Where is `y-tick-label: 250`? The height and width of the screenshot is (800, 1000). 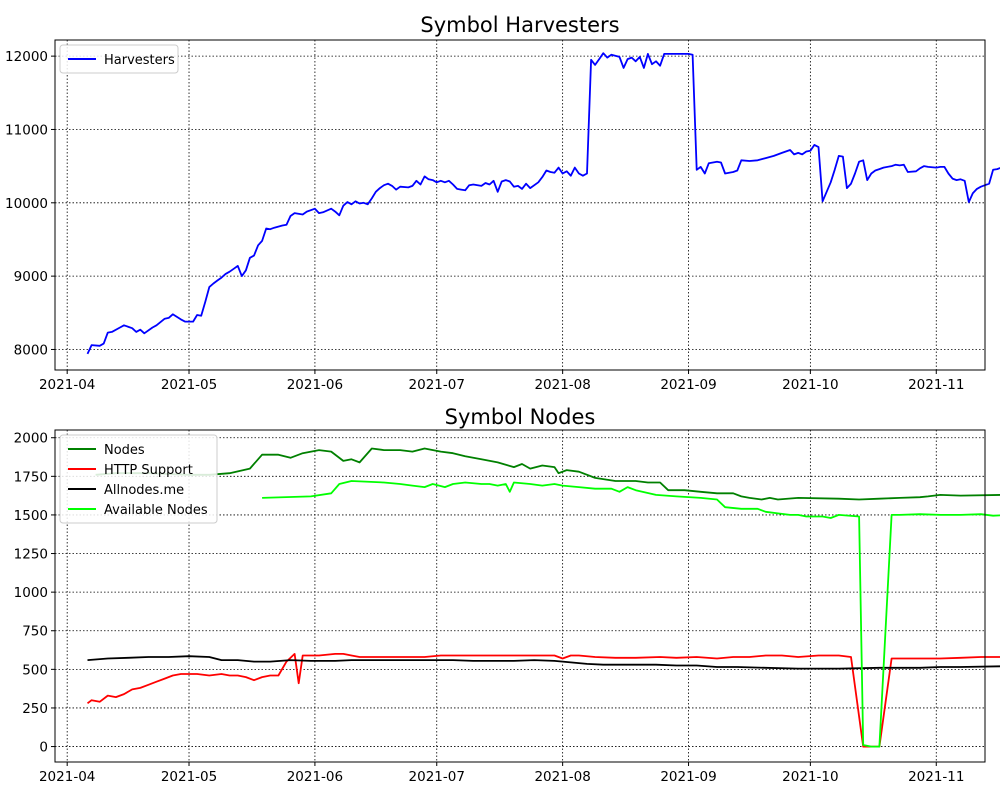 y-tick-label: 250 is located at coordinates (35, 709).